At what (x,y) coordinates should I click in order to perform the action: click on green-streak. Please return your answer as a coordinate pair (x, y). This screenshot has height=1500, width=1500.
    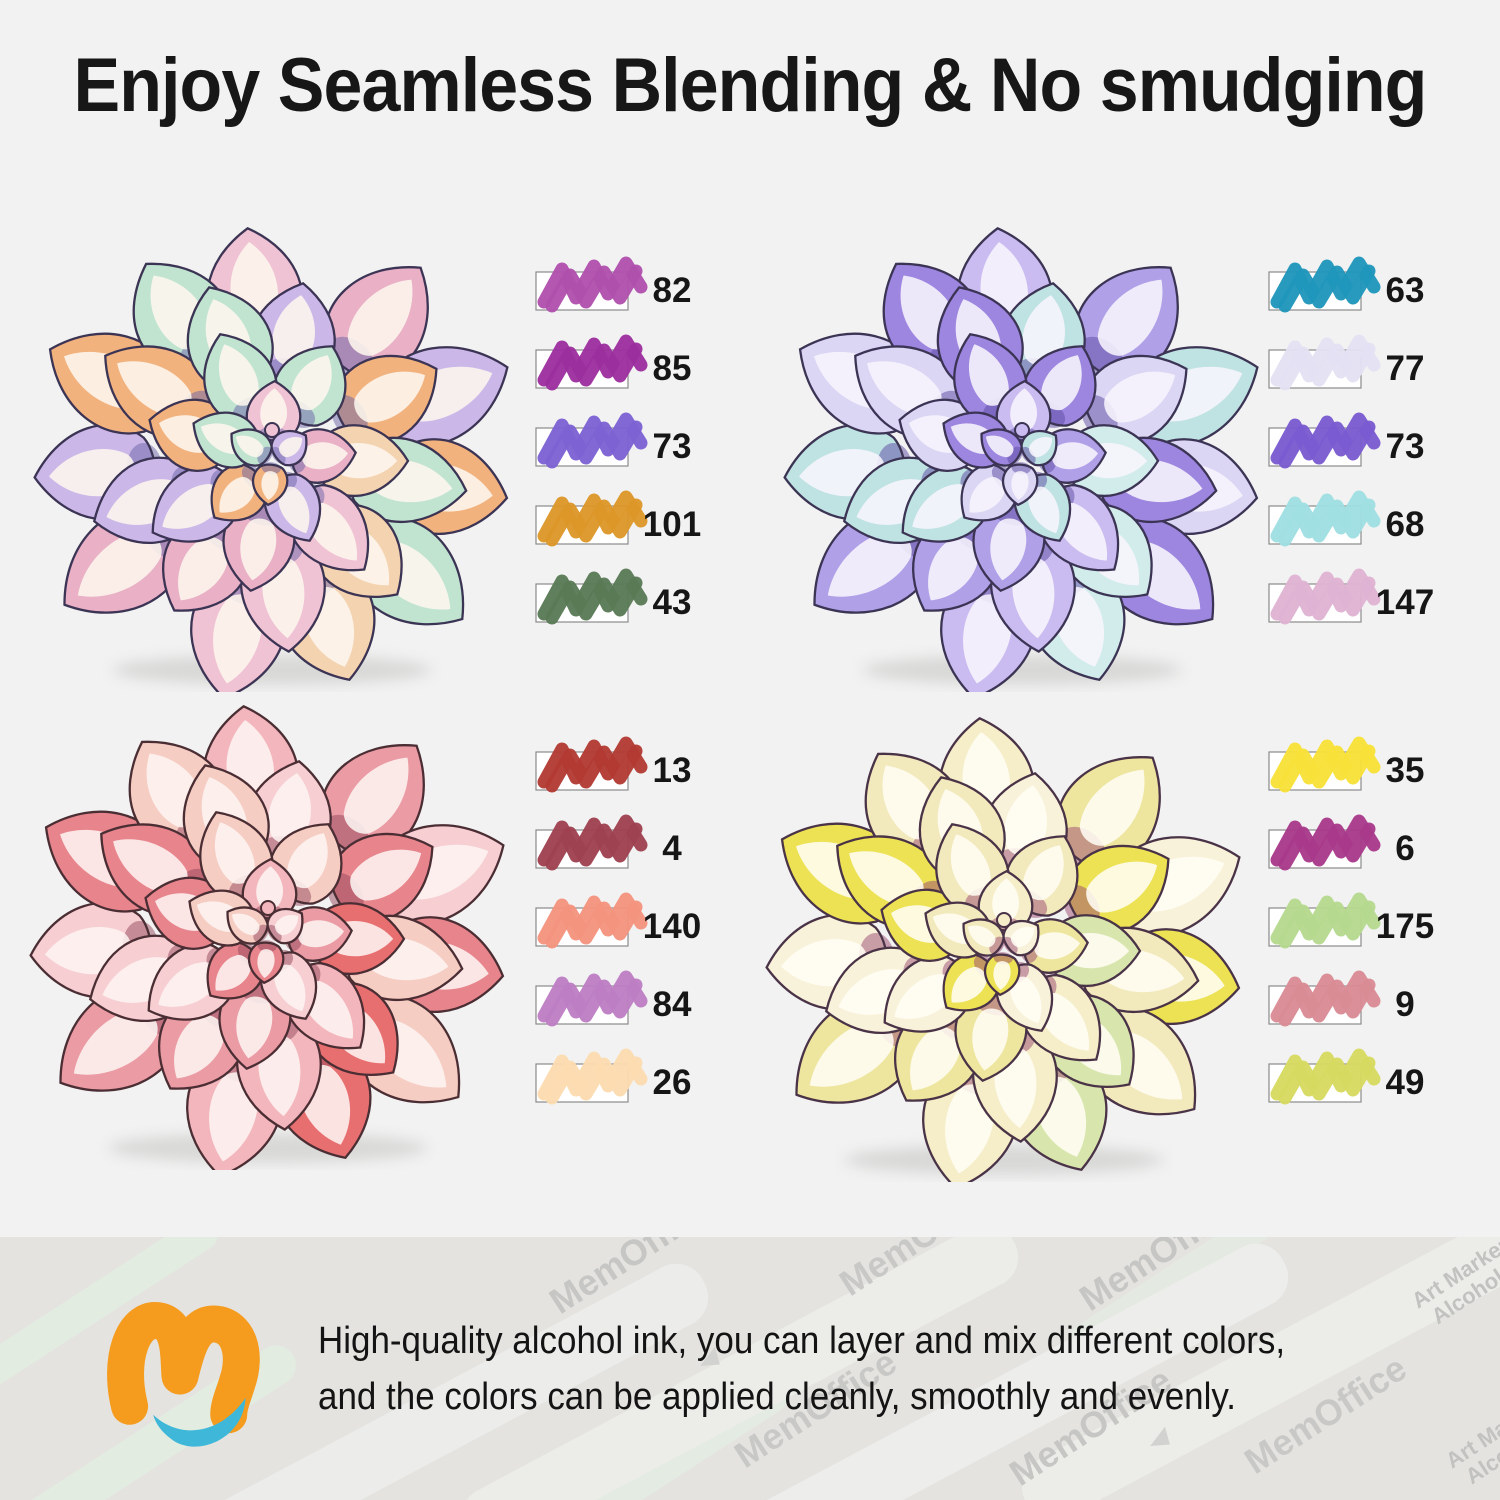
    Looking at the image, I should click on (109, 1316).